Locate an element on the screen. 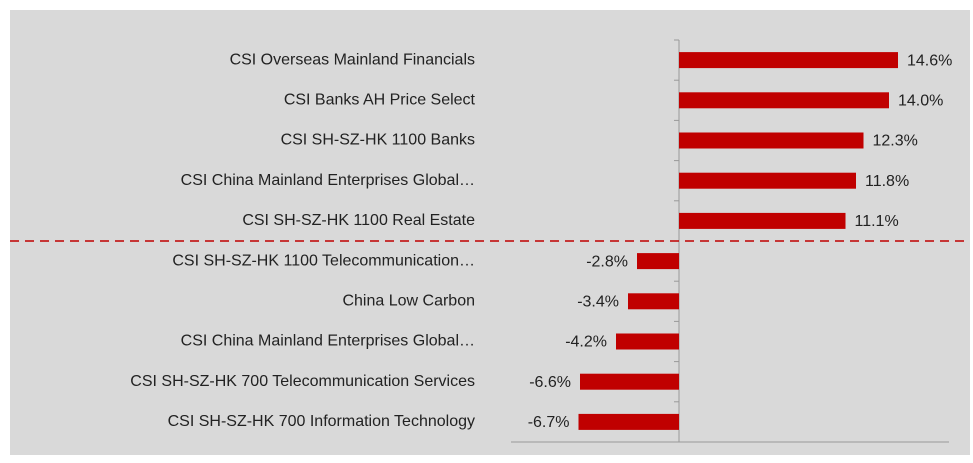  category-label: China Low Carbon is located at coordinates (408, 301).